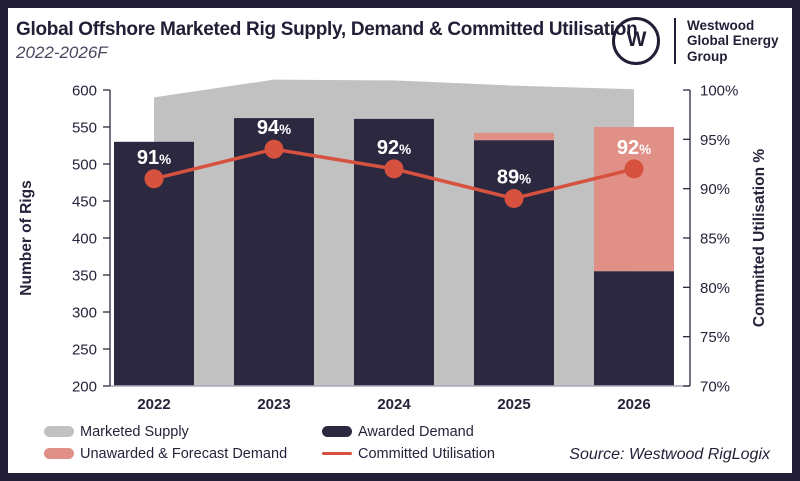  What do you see at coordinates (134, 431) in the screenshot?
I see `legend-label: Marketed Supply` at bounding box center [134, 431].